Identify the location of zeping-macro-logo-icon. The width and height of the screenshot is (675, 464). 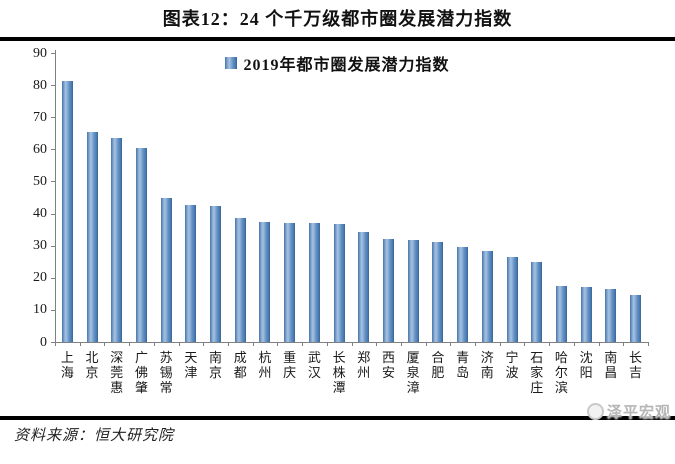
(595, 411).